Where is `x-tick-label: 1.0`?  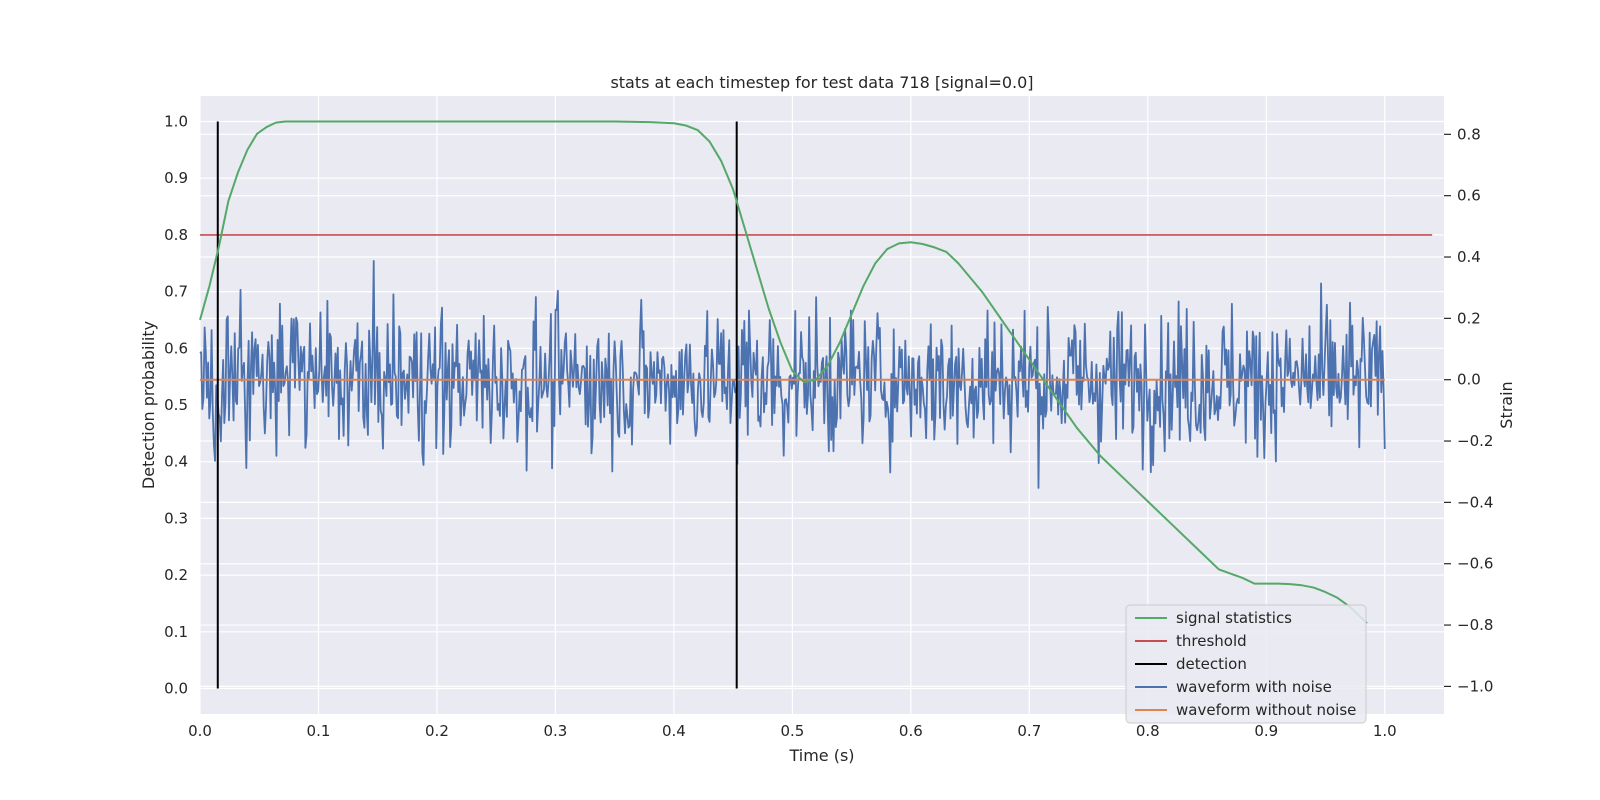
x-tick-label: 1.0 is located at coordinates (1385, 731).